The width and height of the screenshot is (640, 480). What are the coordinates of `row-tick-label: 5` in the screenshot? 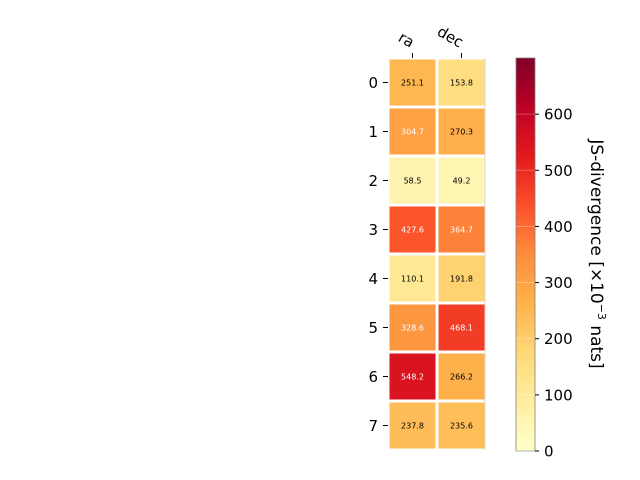 It's located at (373, 328).